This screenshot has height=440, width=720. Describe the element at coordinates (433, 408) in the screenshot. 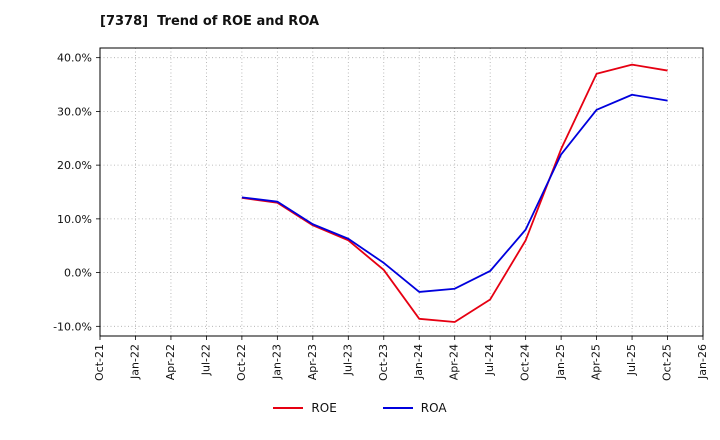

I see `legend-label-roa: ROA` at that location.